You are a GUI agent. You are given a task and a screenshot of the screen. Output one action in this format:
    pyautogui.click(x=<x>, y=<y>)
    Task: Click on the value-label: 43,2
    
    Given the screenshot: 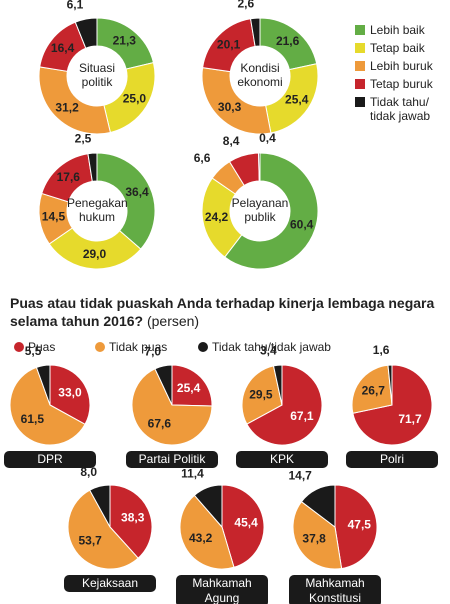 What is the action you would take?
    pyautogui.click(x=201, y=538)
    